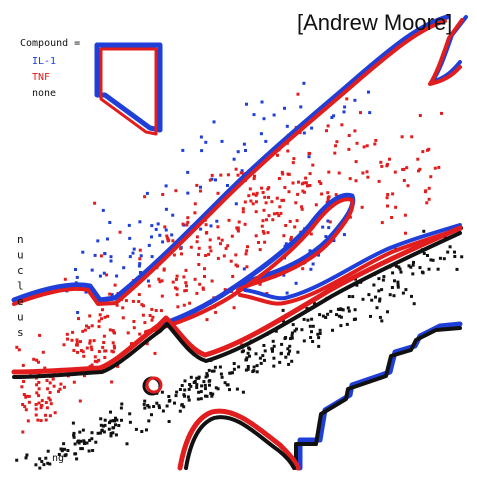  Describe the element at coordinates (20, 270) in the screenshot. I see `y-axis-label-letter: c` at that location.